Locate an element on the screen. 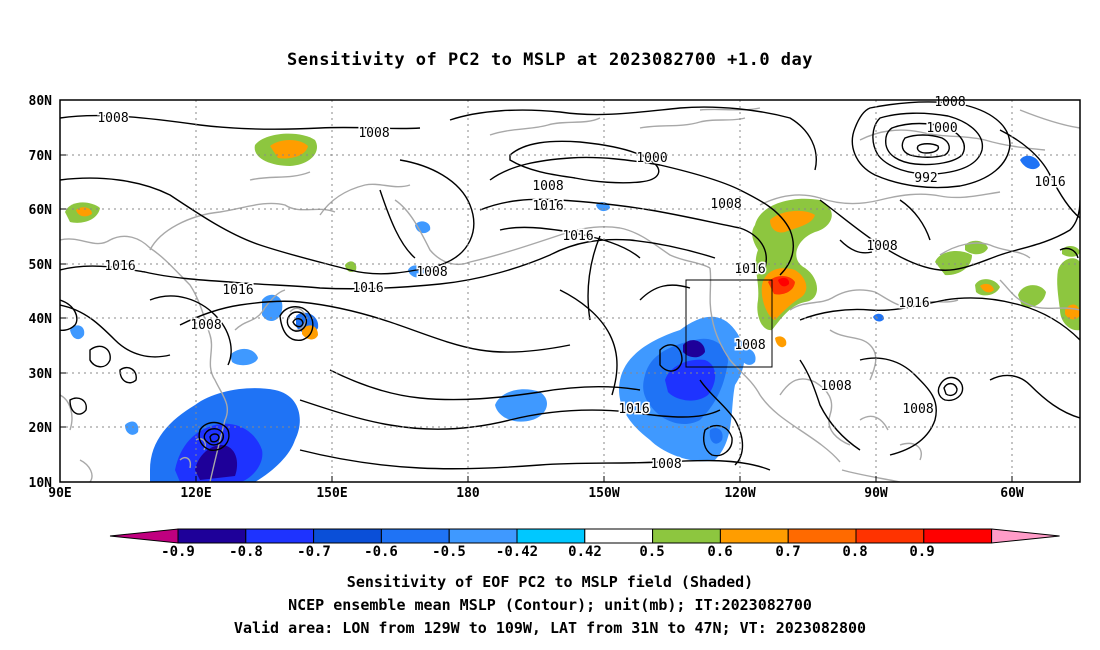 This screenshot has width=1100, height=650. lat-label: 40N is located at coordinates (41, 319).